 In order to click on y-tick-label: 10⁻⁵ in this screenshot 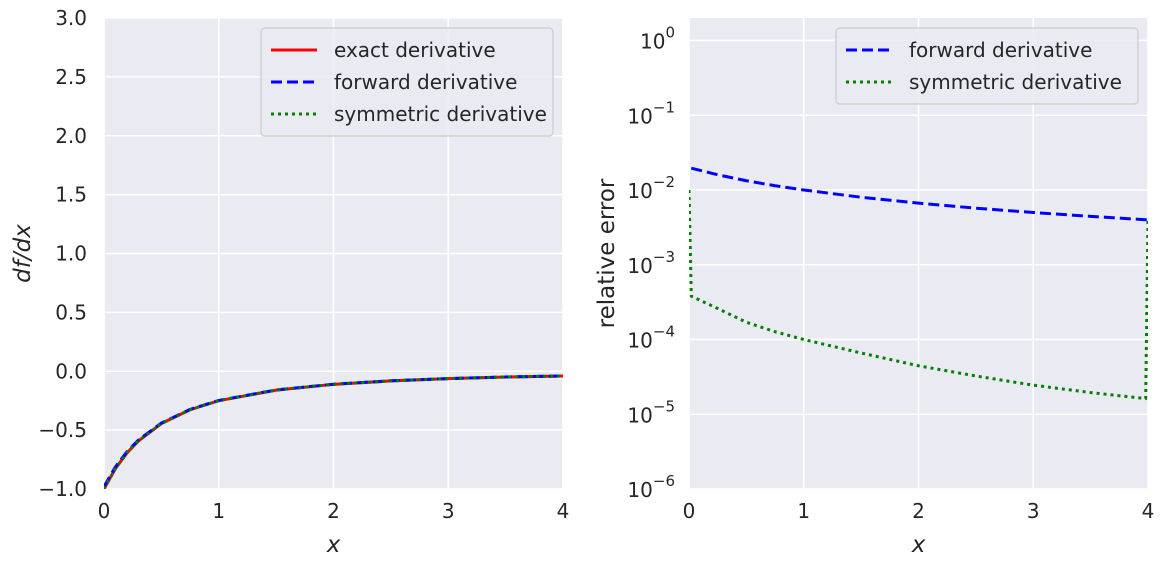, I will do `click(651, 412)`.